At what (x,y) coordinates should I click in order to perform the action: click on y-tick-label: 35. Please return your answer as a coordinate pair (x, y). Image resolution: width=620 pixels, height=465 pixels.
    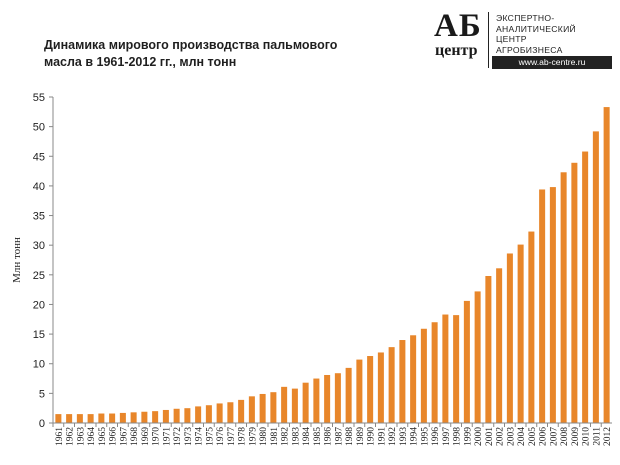
    Looking at the image, I should click on (39, 217).